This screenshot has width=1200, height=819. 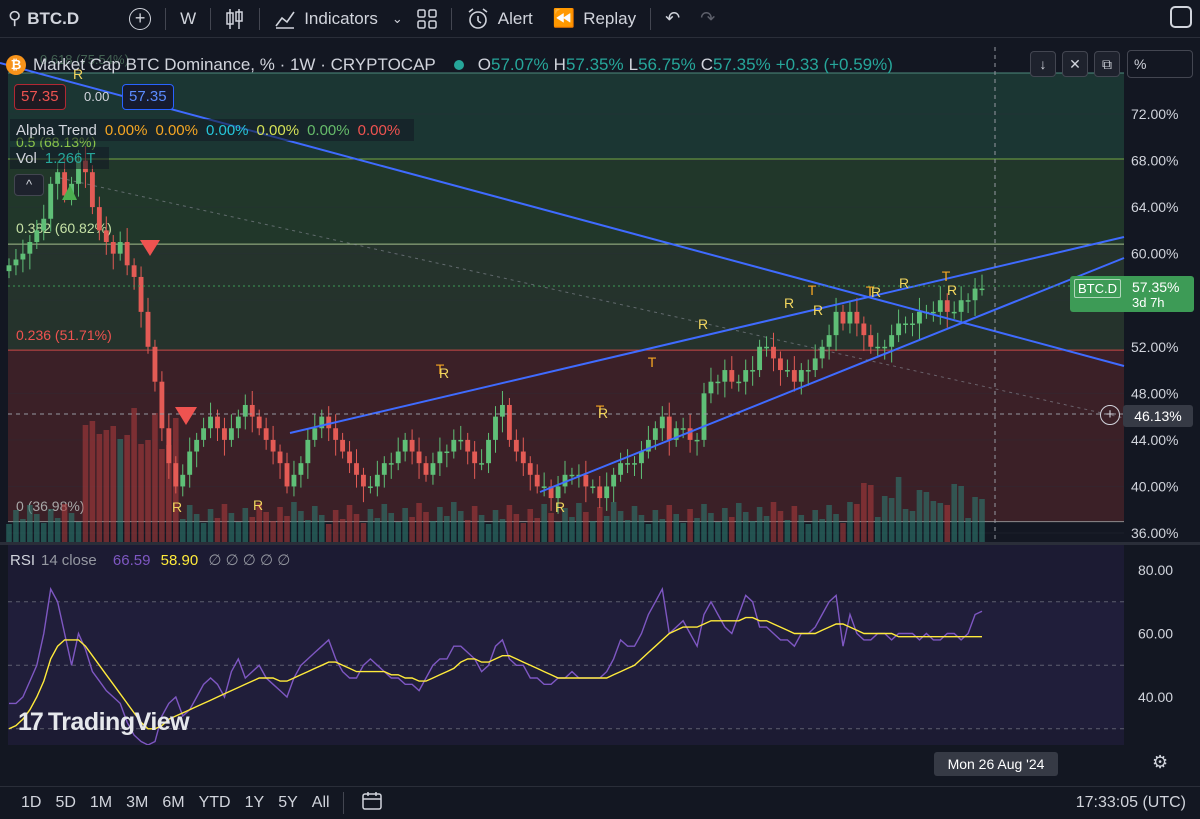 I want to click on fib-label-0618: 0.618 (75.54%), so click(x=84, y=59).